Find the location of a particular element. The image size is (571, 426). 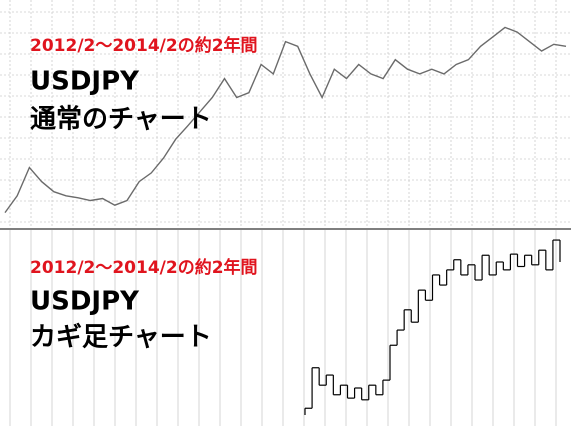

chart-label: 通常のチャート is located at coordinates (121, 120).